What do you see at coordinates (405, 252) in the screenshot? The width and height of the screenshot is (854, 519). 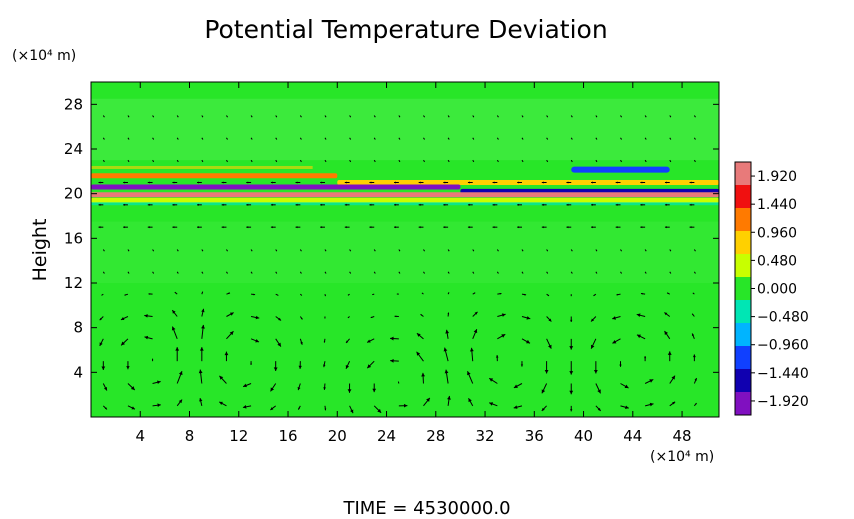 I see `heatmap-mid-shade` at bounding box center [405, 252].